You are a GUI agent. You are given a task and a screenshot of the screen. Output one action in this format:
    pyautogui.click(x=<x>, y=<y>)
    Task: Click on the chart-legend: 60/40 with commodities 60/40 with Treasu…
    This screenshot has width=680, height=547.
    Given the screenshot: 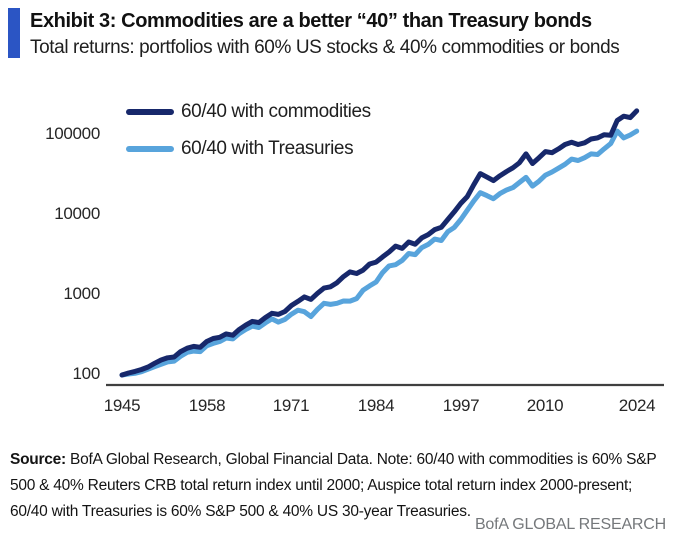 What is the action you would take?
    pyautogui.click(x=248, y=136)
    